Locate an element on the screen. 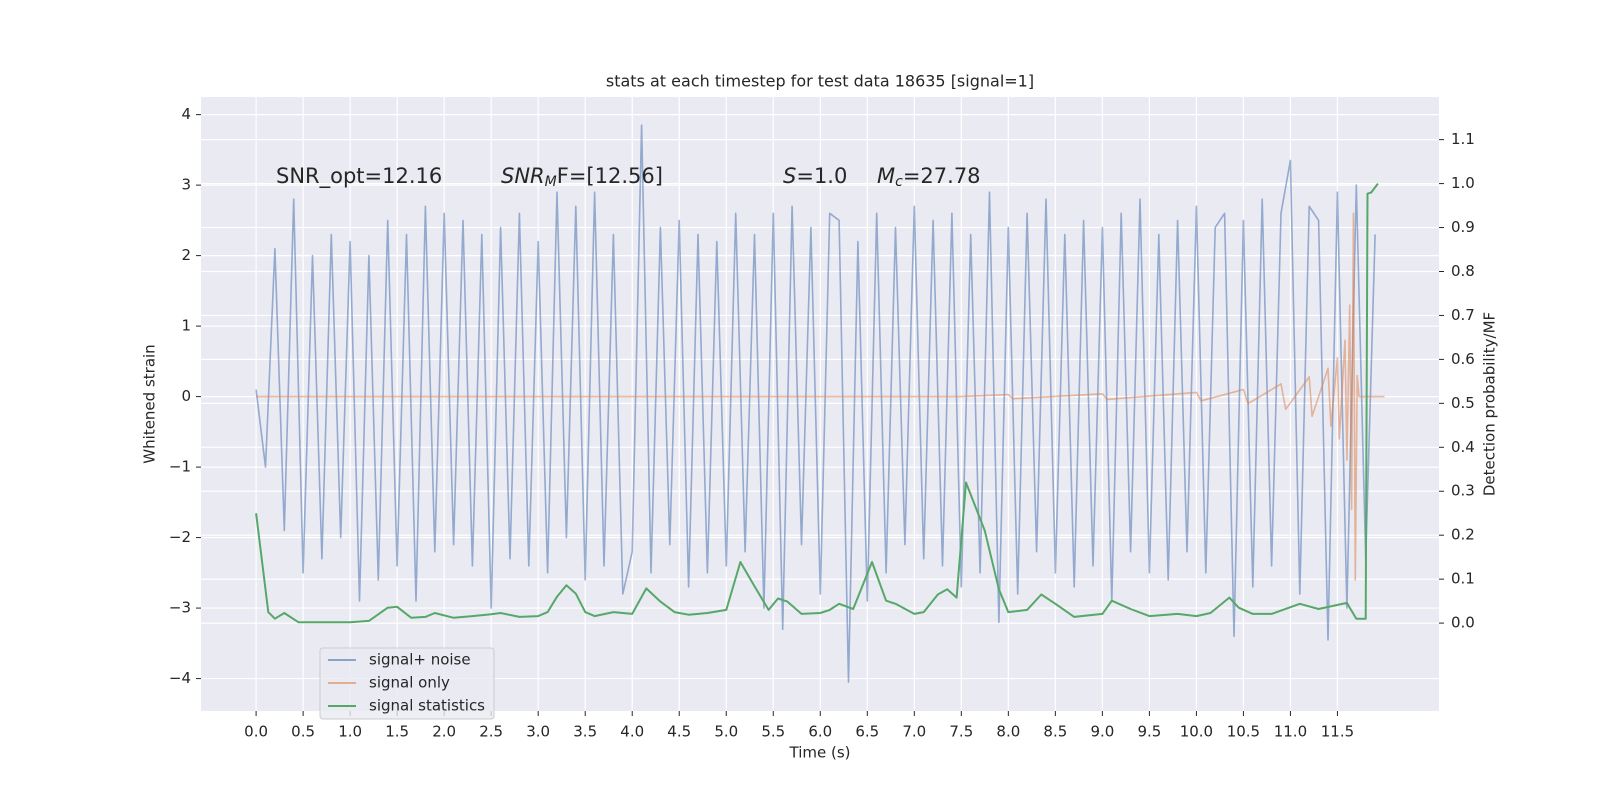 The width and height of the screenshot is (1600, 800). y-tick-label: 4 is located at coordinates (186, 114).